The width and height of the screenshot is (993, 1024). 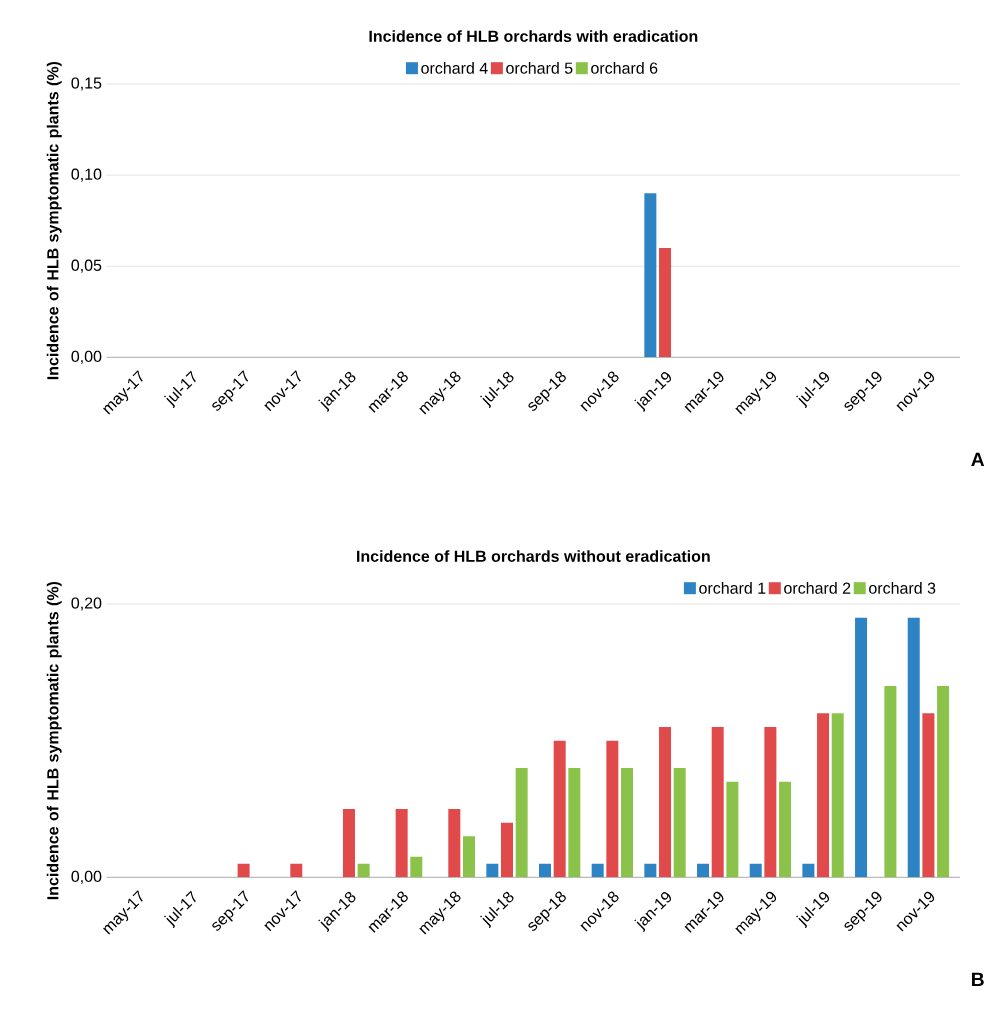 What do you see at coordinates (533, 36) in the screenshot?
I see `chart-title: Incidence of HLB orchards with eradication` at bounding box center [533, 36].